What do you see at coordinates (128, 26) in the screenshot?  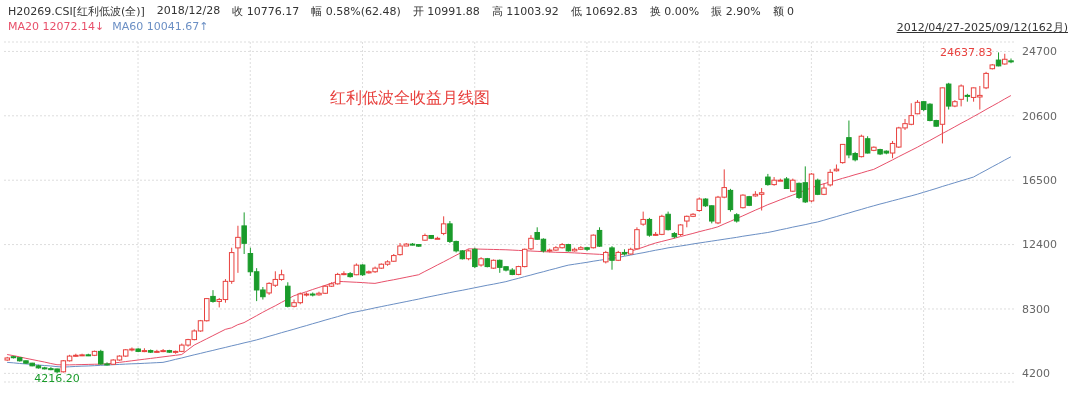 I see `text: MA60` at bounding box center [128, 26].